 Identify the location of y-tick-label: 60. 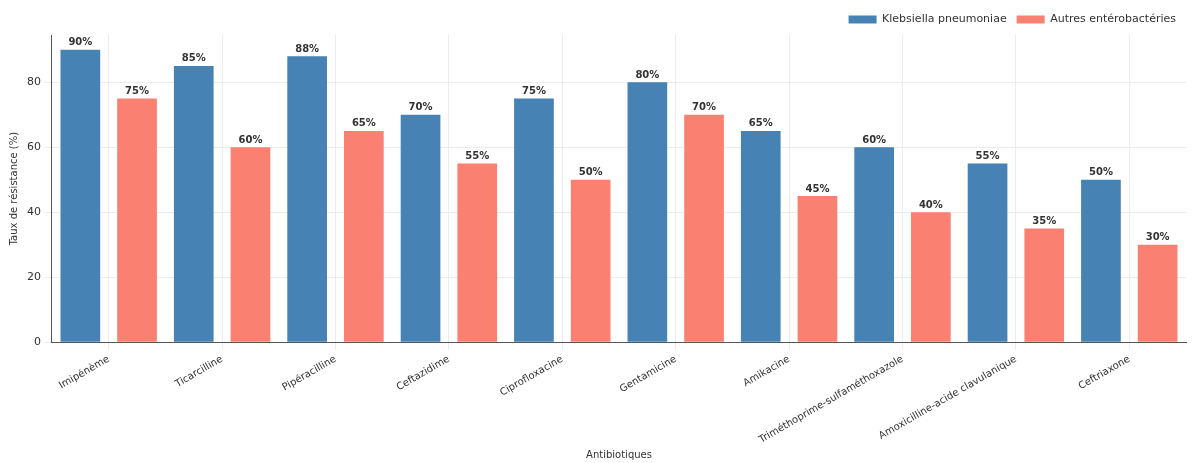
(34, 147).